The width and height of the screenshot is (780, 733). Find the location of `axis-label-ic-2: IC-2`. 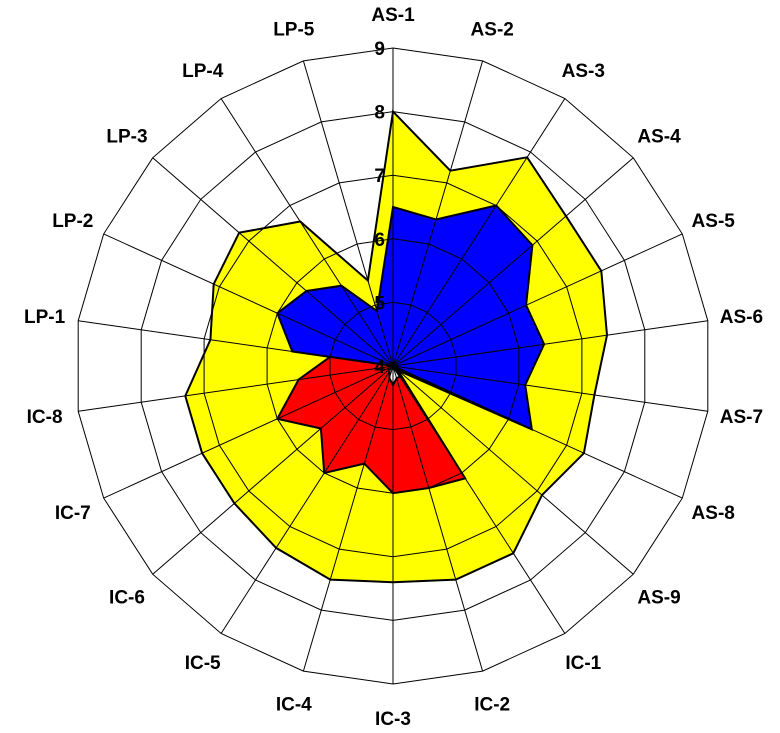

axis-label-ic-2: IC-2 is located at coordinates (492, 705).